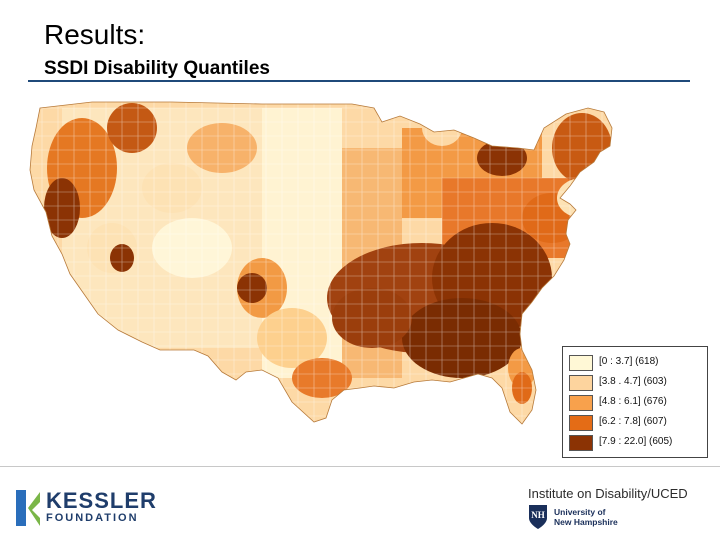  I want to click on svg-text: NH, so click(538, 515).